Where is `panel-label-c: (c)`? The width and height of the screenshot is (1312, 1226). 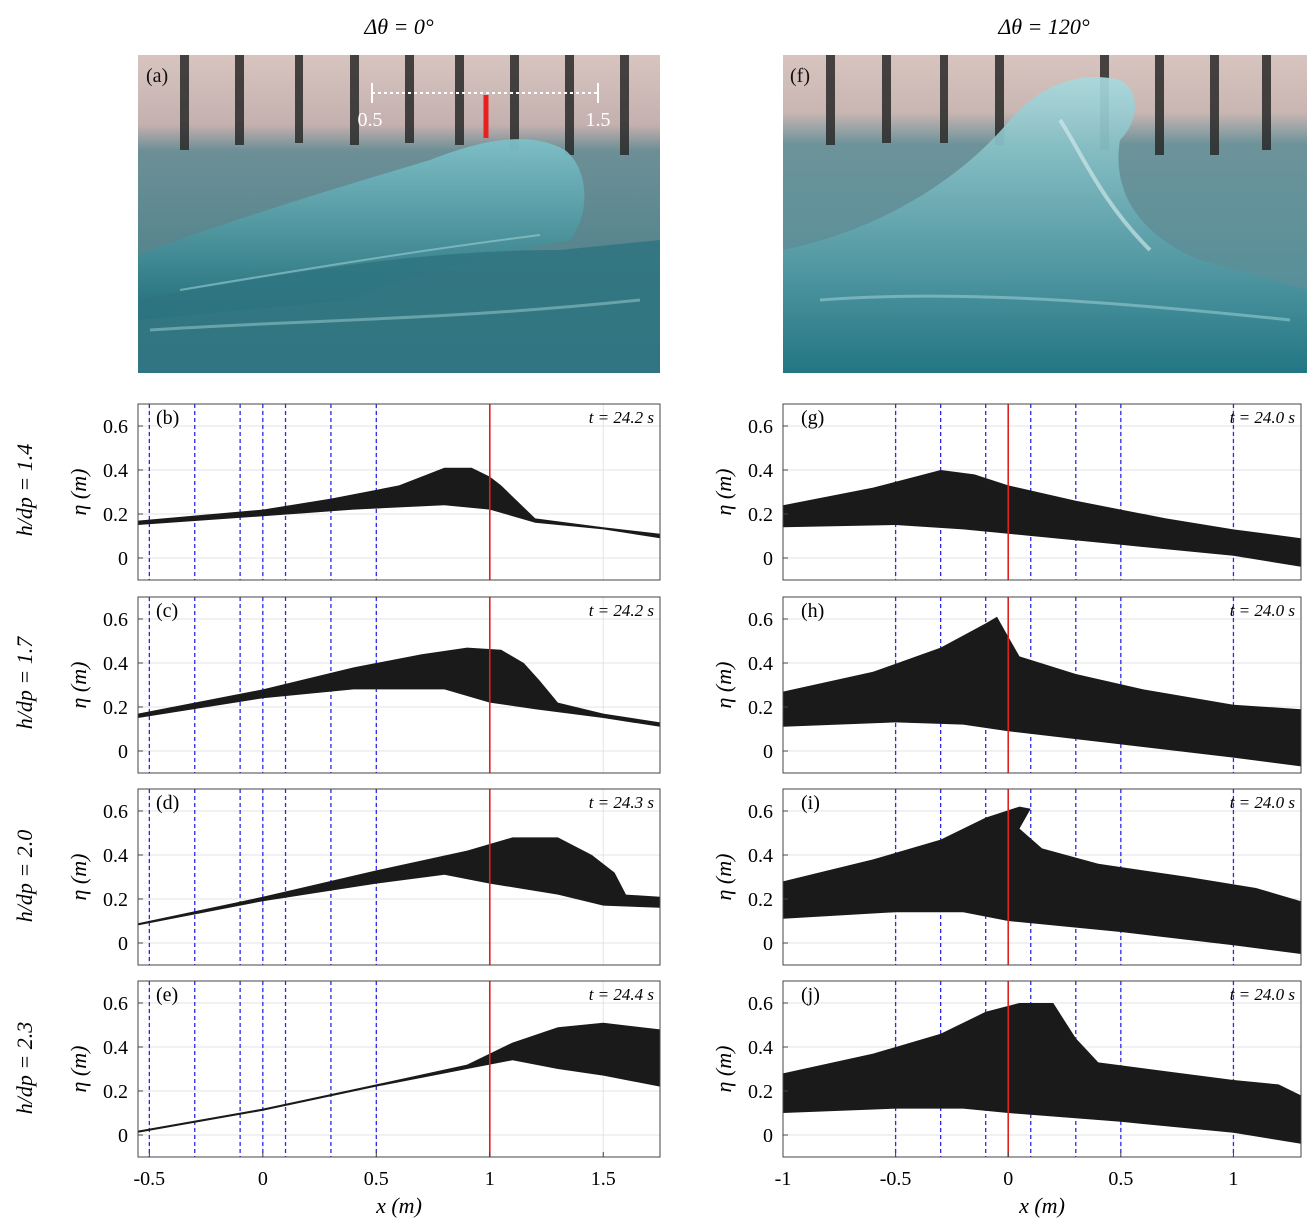
panel-label-c: (c) is located at coordinates (167, 611).